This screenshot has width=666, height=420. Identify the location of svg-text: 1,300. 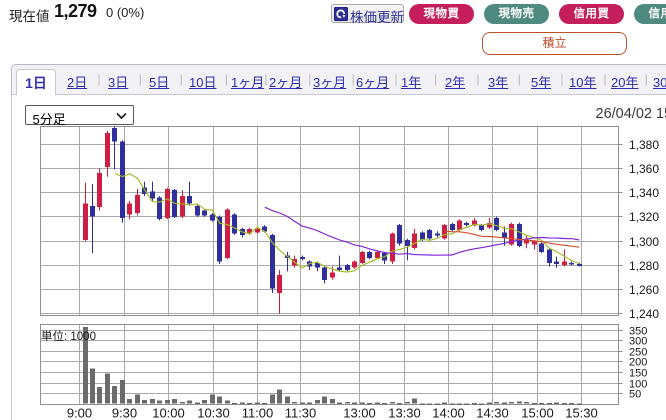
(644, 242).